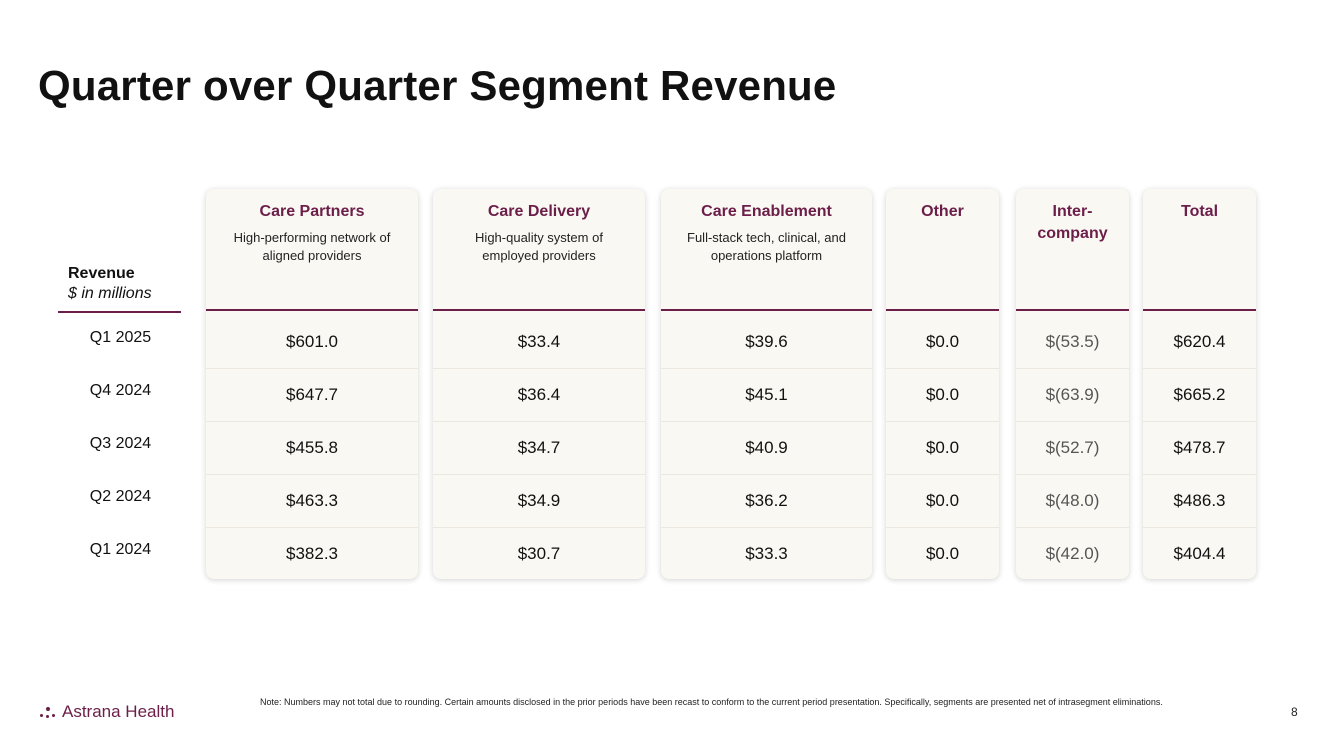  What do you see at coordinates (120, 549) in the screenshot?
I see `row-label: Q1 2024` at bounding box center [120, 549].